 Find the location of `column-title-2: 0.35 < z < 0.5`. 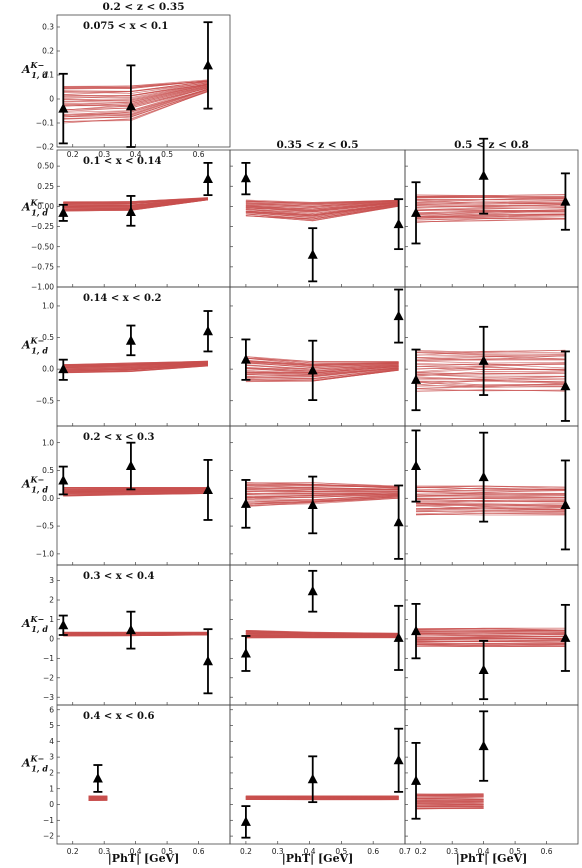

column-title-2: 0.35 < z < 0.5 is located at coordinates (317, 145).